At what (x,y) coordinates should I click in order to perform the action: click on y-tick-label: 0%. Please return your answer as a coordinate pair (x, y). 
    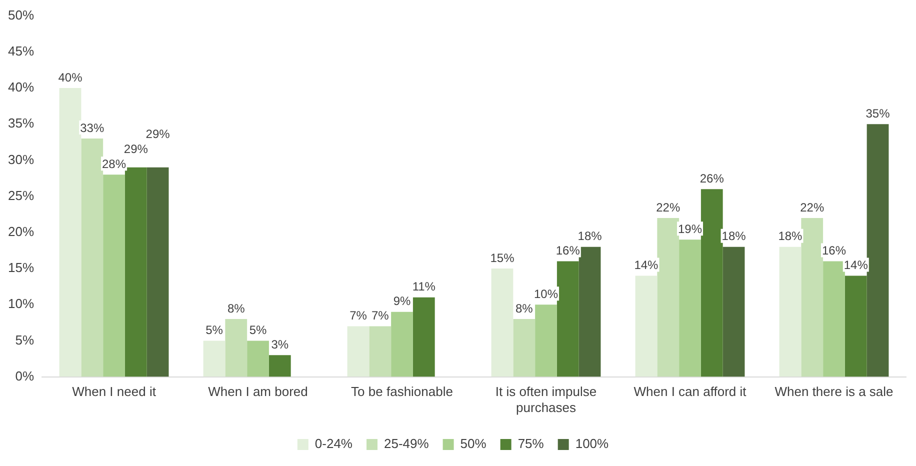
    Looking at the image, I should click on (24, 376).